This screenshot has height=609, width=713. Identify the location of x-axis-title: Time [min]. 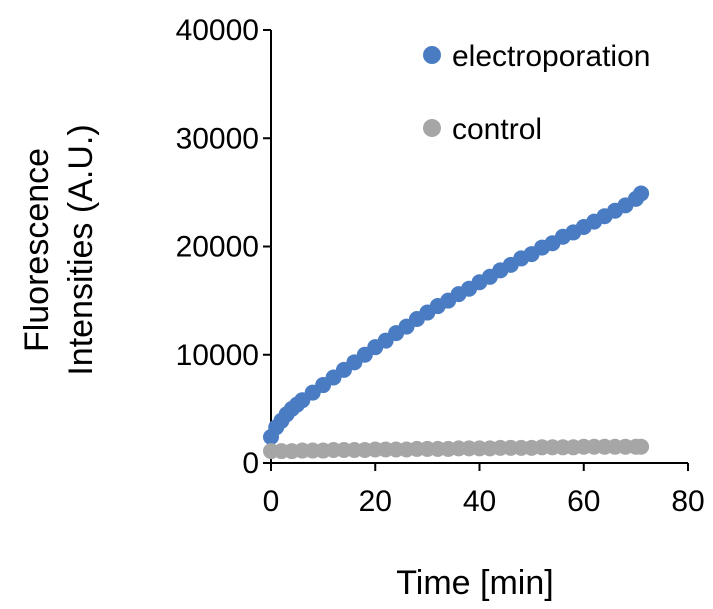
(474, 583).